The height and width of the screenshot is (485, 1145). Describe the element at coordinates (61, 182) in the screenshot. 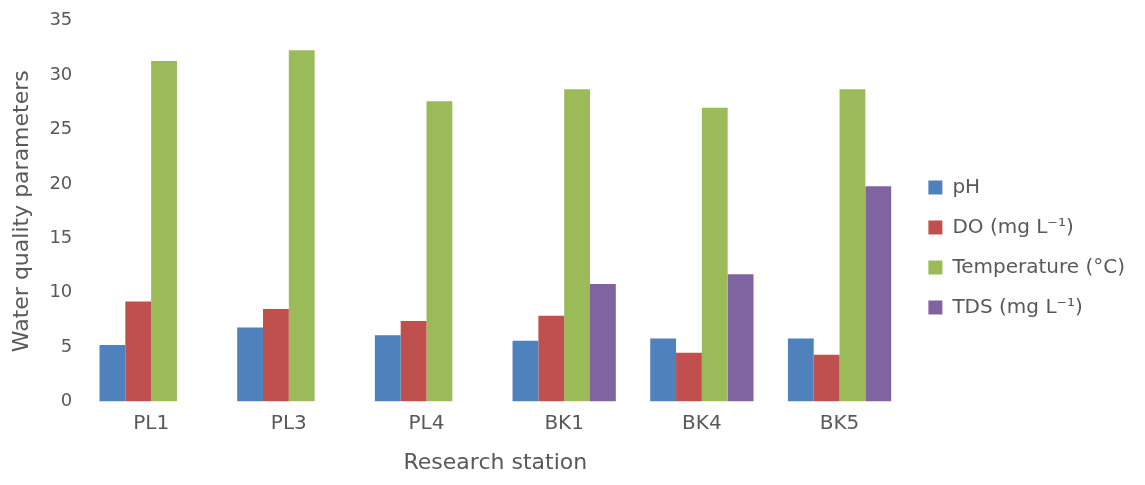

I see `y-tick-label: 20` at that location.